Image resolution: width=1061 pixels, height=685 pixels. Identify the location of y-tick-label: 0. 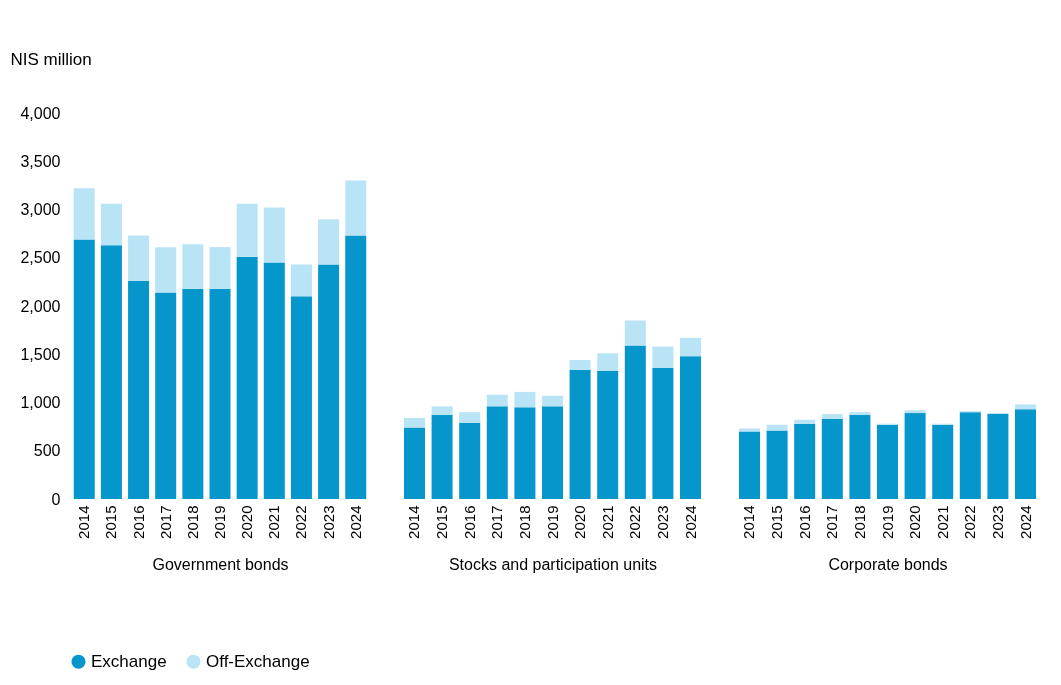
(56, 499).